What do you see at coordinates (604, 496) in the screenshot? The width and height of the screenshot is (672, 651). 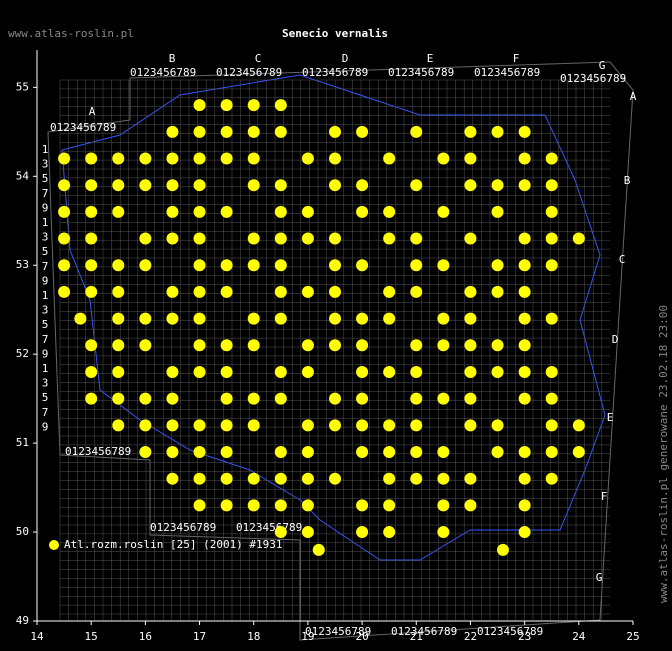 I see `grid-row-label: F` at bounding box center [604, 496].